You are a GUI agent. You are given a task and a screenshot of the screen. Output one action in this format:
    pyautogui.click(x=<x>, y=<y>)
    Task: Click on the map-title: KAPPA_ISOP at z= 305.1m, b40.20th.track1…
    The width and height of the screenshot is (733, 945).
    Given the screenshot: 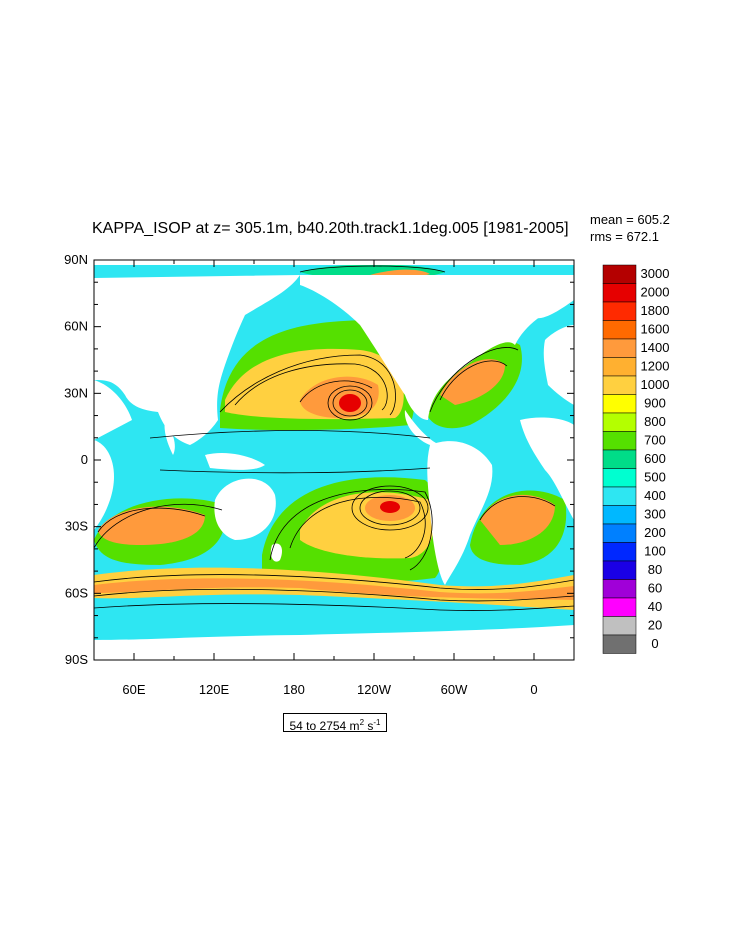 What is the action you would take?
    pyautogui.click(x=330, y=228)
    